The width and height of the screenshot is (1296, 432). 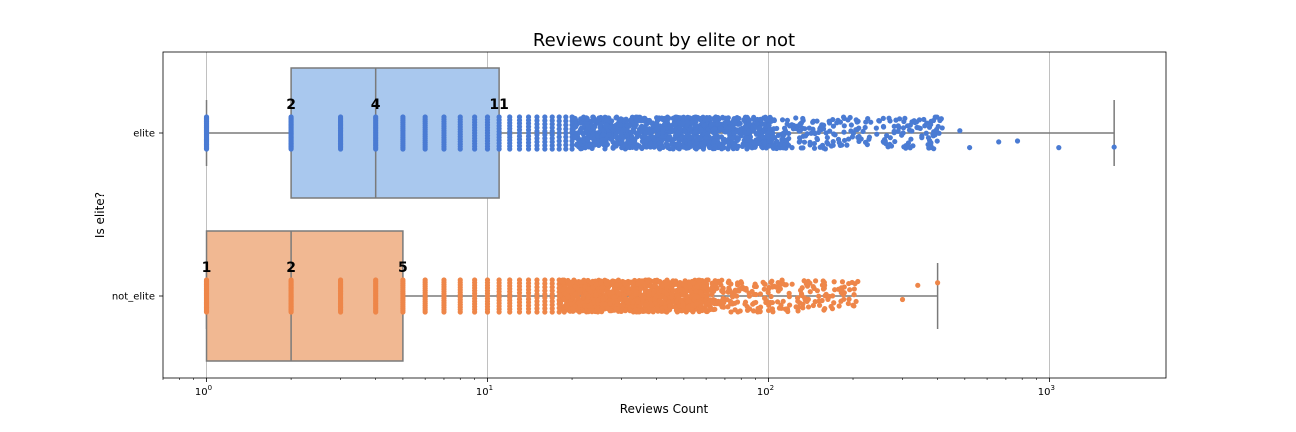 I want to click on y-axis-ticks: elite not_elite, so click(x=137, y=216).